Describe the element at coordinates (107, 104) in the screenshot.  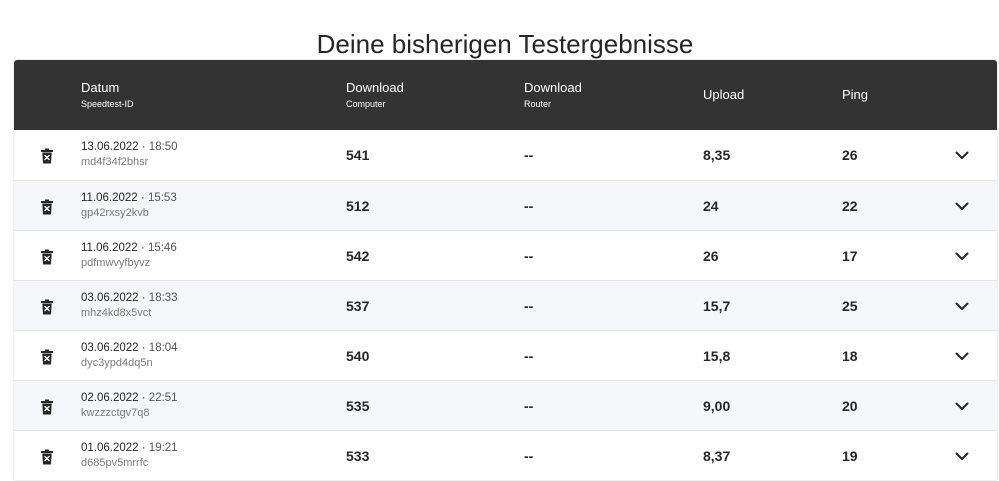
I see `header-speedtest-id-label: Speedtest-ID` at that location.